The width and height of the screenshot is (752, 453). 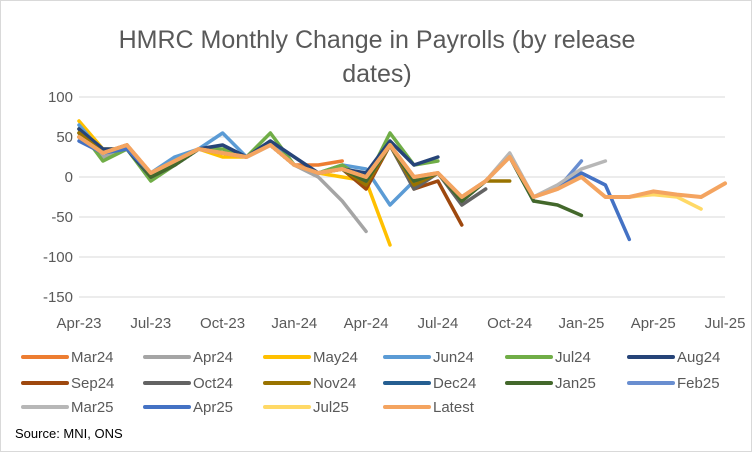 I want to click on legend-item-apr25: Apr25, so click(x=188, y=407).